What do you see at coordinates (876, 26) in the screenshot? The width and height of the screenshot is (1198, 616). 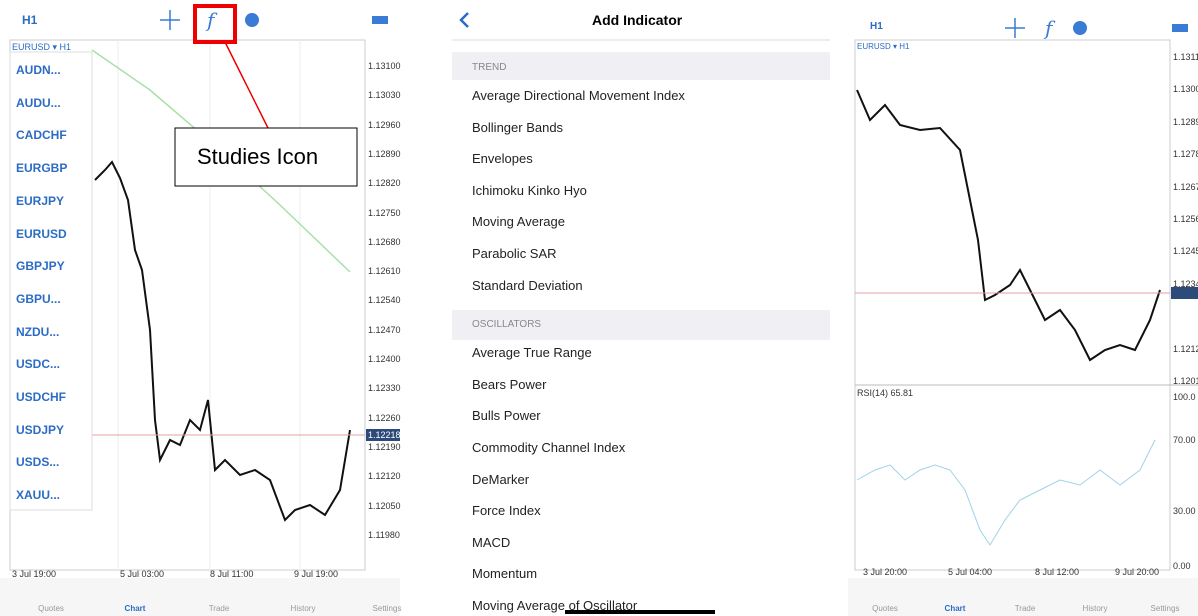 I see `timeframe: H1` at bounding box center [876, 26].